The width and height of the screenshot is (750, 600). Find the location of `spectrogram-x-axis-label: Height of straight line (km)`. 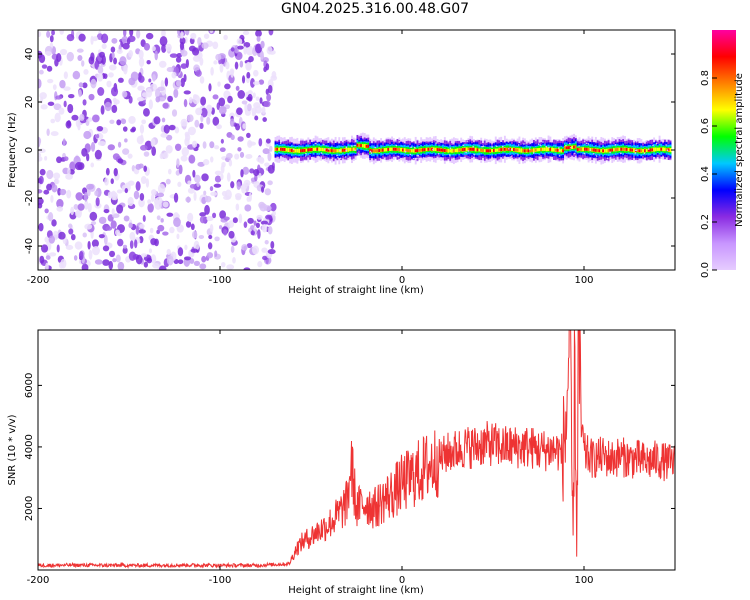

spectrogram-x-axis-label: Height of straight line (km) is located at coordinates (356, 290).